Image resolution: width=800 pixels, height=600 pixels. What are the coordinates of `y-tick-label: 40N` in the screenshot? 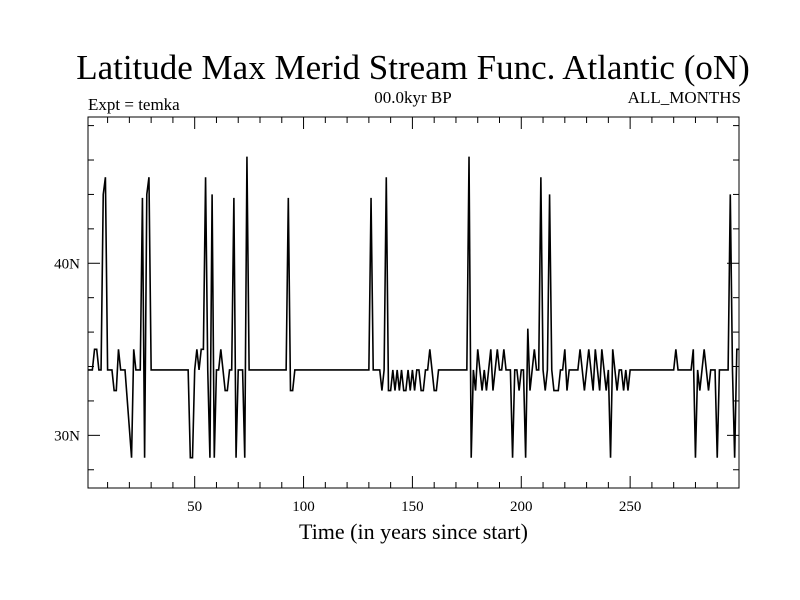 It's located at (67, 264).